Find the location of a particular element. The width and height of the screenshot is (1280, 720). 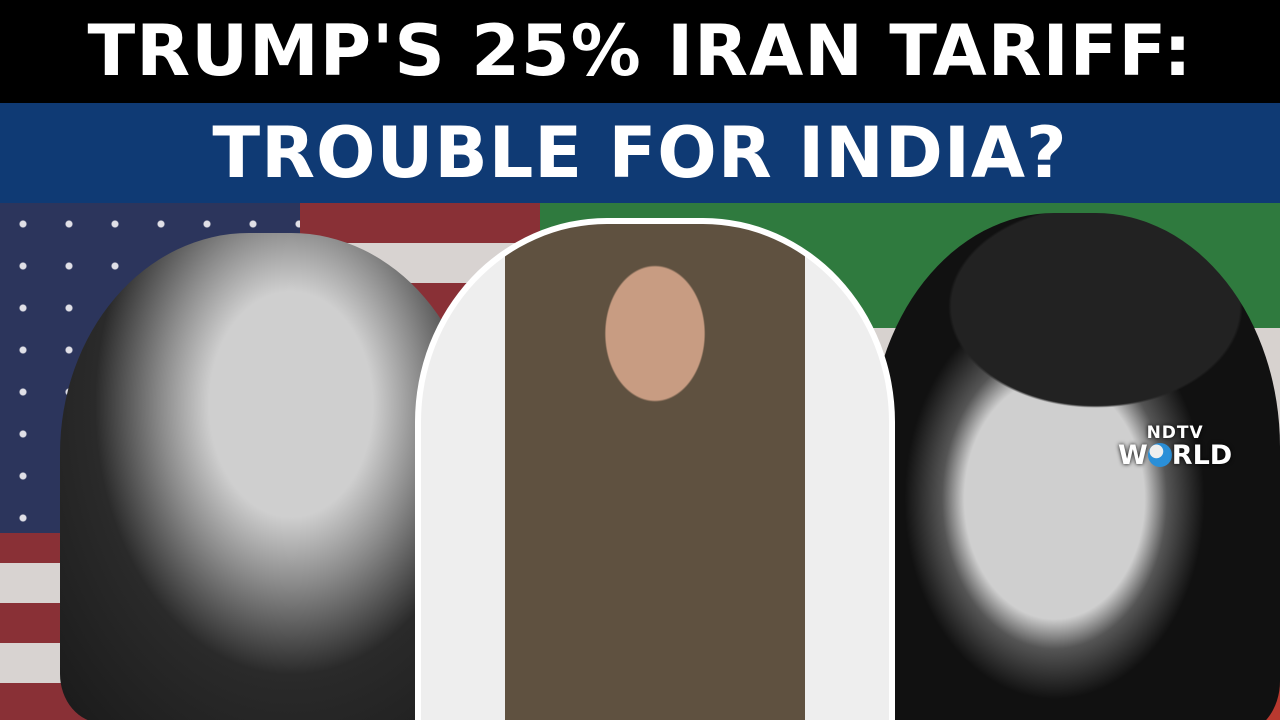

globe-icon is located at coordinates (1159, 455).